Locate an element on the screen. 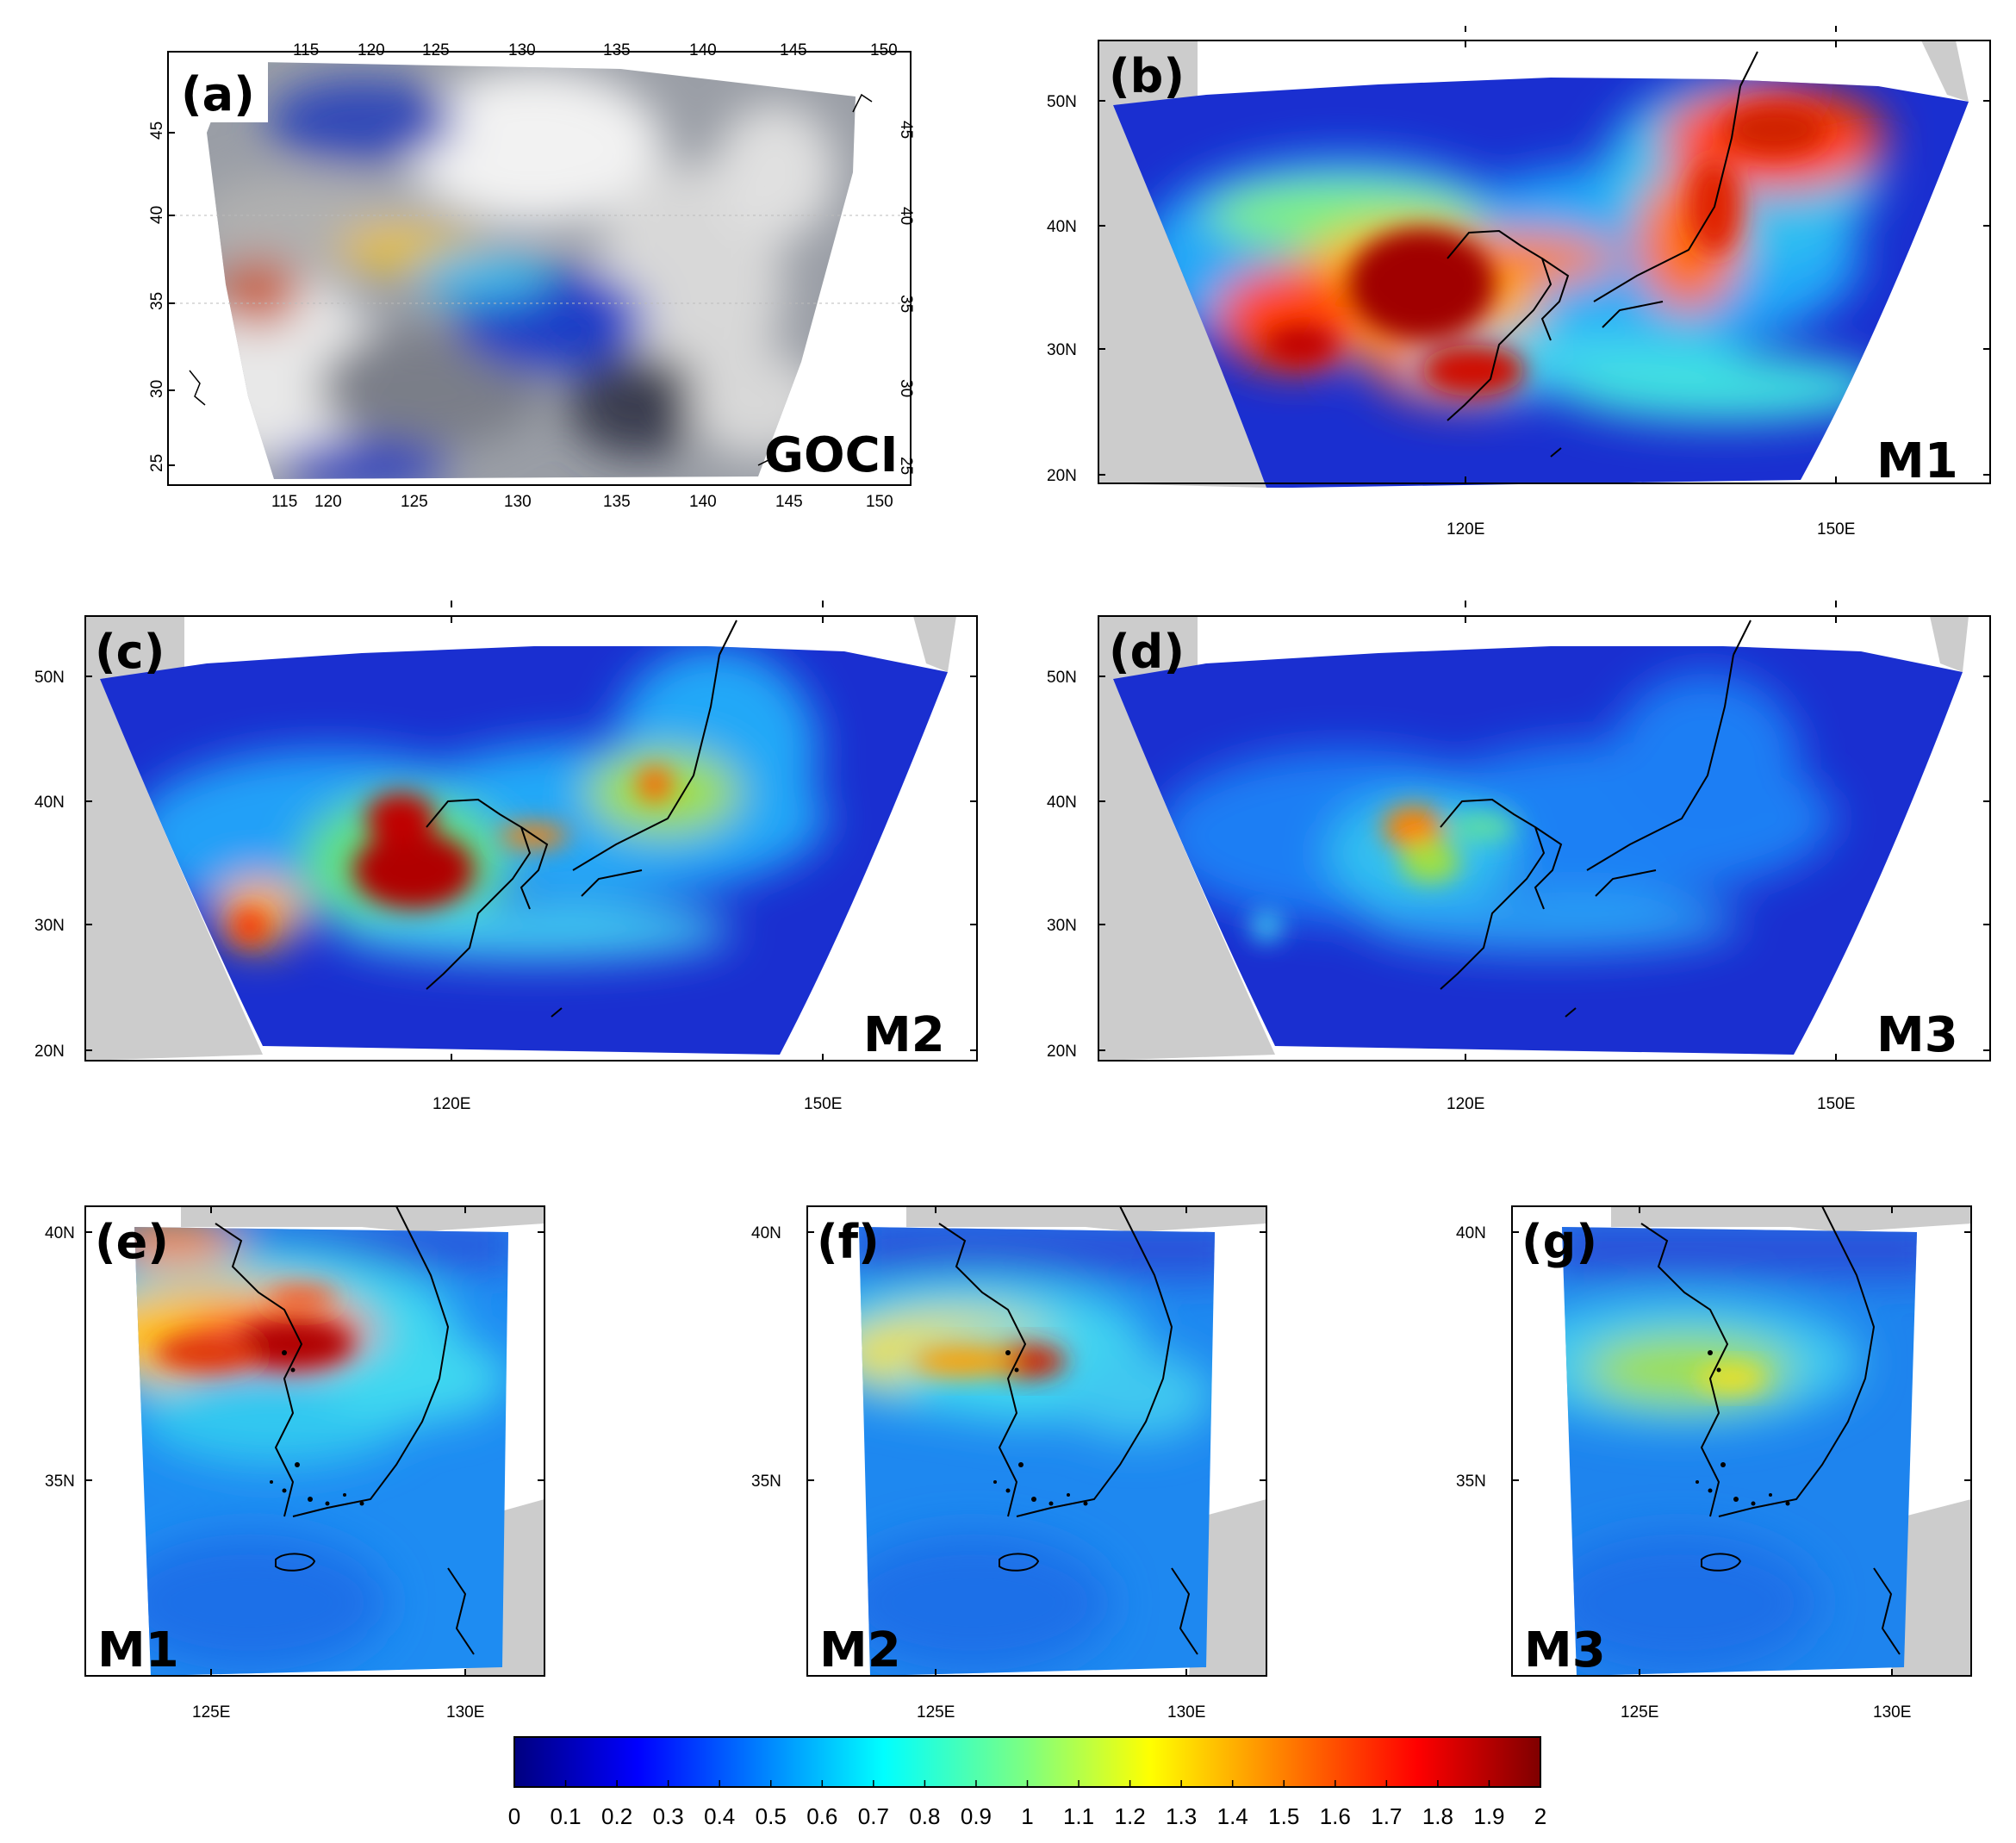 Image resolution: width=2016 pixels, height=1843 pixels. colorbar-tick-label: 1.3 is located at coordinates (1182, 1816).